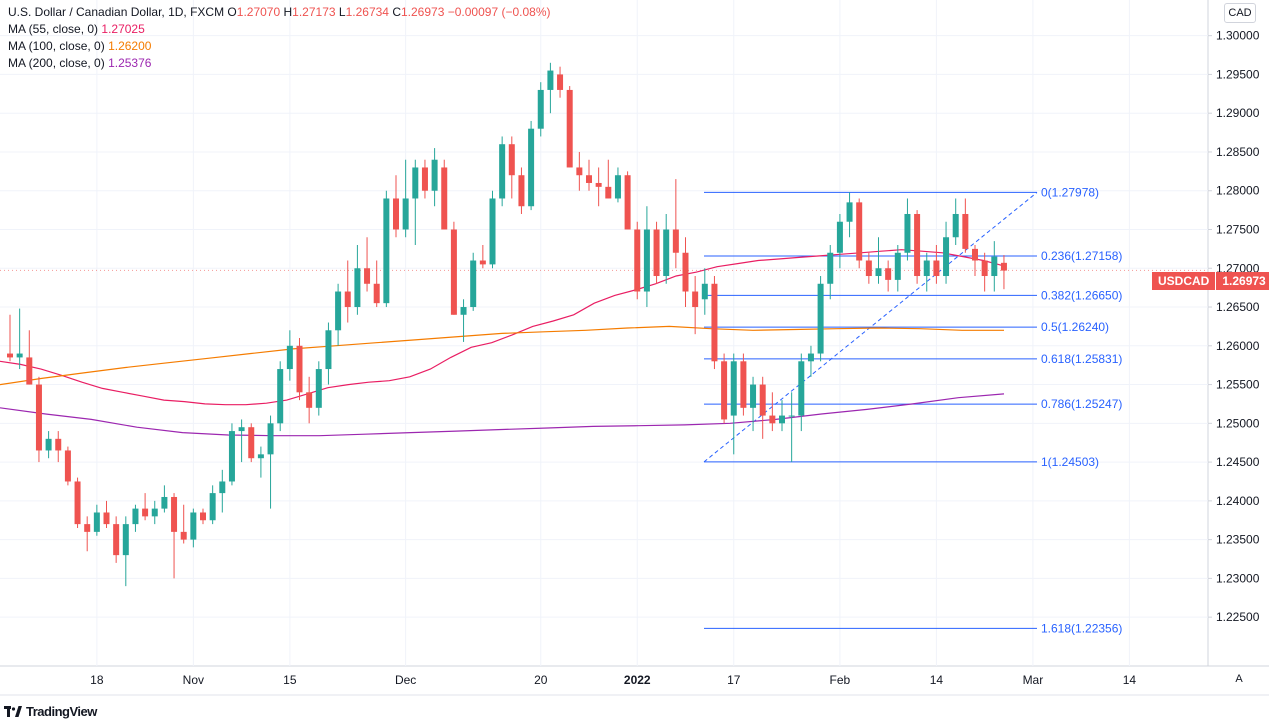  Describe the element at coordinates (1238, 540) in the screenshot. I see `price-tick-label: 1.23500` at that location.